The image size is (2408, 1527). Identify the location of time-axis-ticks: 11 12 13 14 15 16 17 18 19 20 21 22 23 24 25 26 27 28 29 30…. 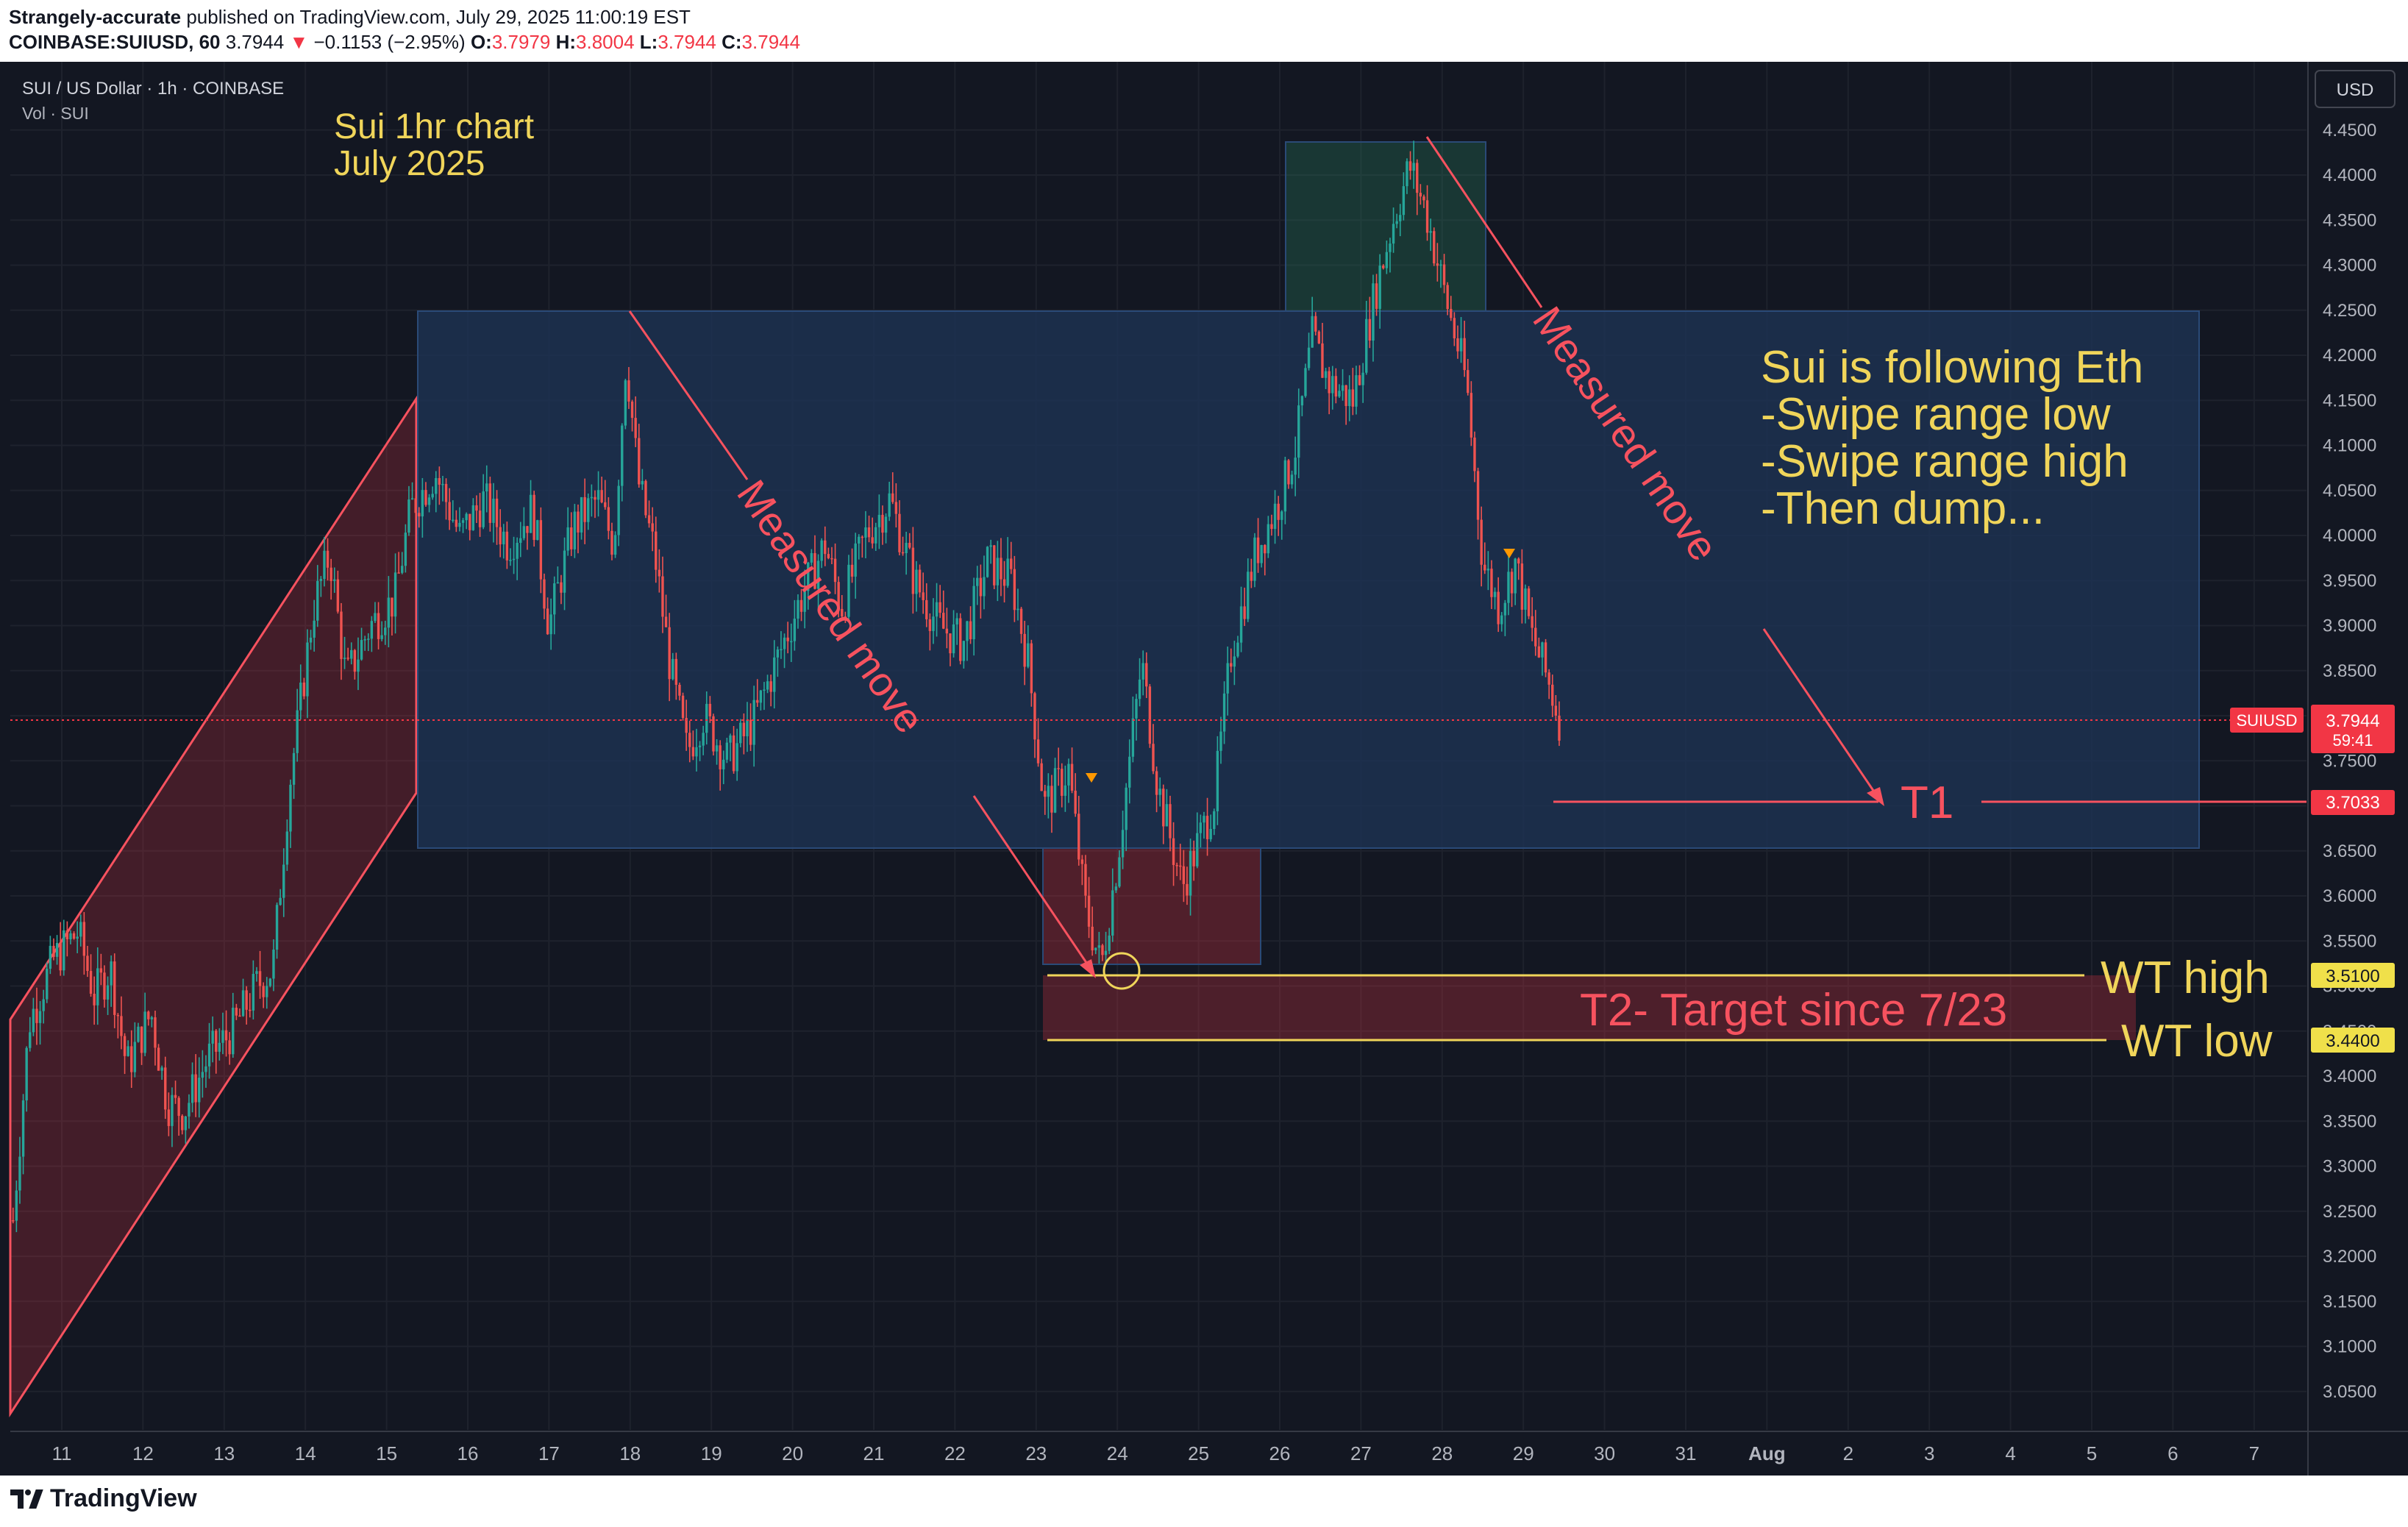
(1156, 1453).